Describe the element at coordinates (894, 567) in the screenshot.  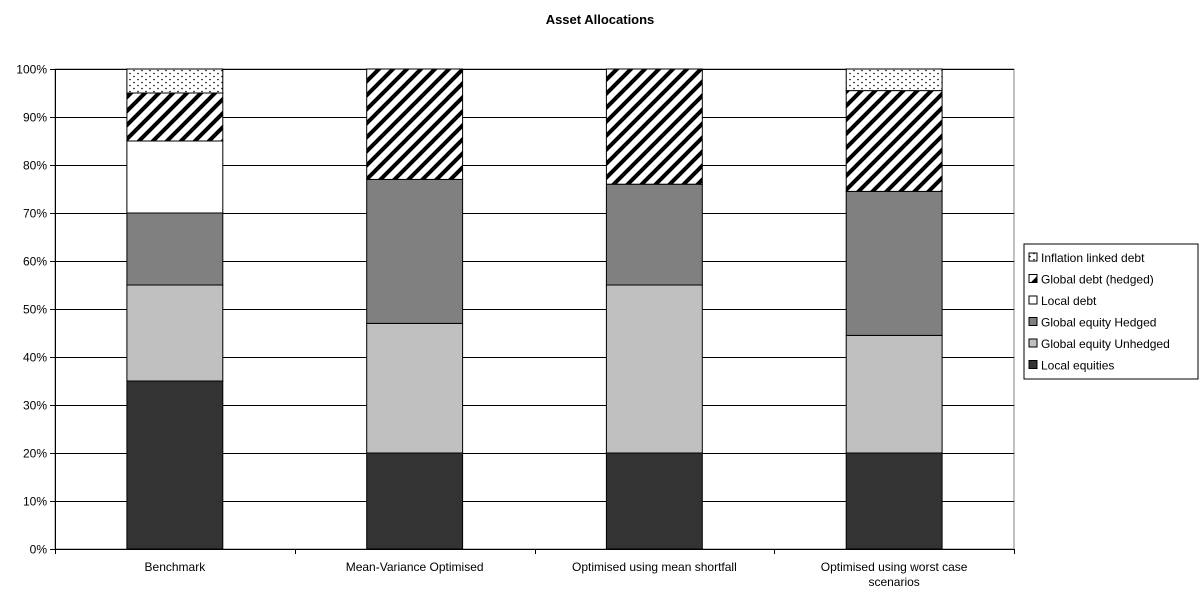
I see `x-tick-label: Optimised using worst case` at that location.